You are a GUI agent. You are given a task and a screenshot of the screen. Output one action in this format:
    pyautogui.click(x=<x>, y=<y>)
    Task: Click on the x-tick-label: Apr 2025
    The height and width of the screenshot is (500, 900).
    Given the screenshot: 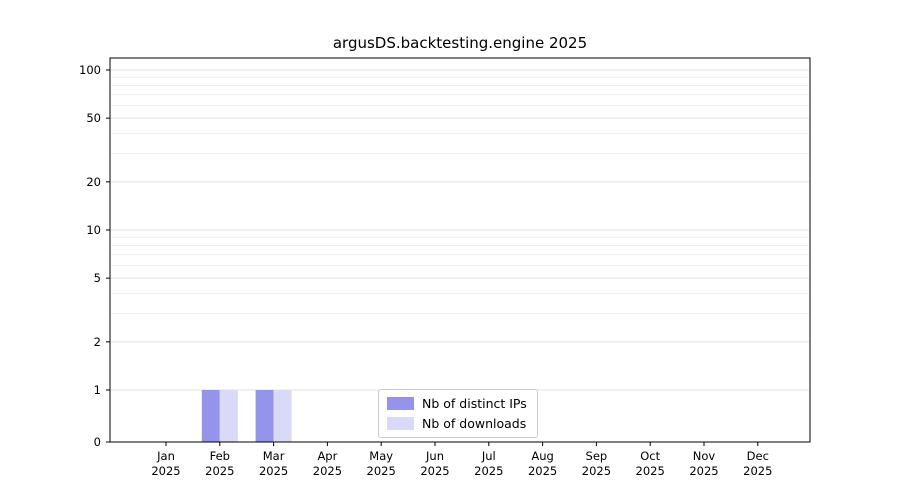 What is the action you would take?
    pyautogui.click(x=327, y=463)
    